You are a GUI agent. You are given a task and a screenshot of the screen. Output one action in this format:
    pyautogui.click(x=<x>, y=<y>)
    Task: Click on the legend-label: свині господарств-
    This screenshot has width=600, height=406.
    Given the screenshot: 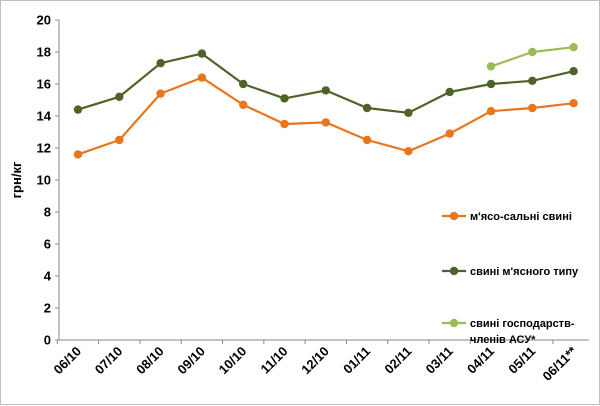 What is the action you would take?
    pyautogui.click(x=522, y=324)
    